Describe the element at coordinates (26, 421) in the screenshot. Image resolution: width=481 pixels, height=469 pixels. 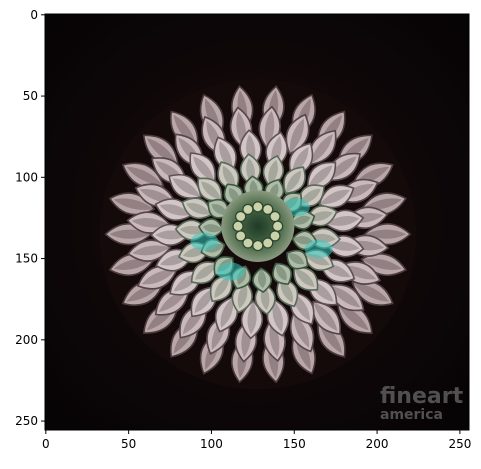
I see `y-tick-label: 250` at that location.